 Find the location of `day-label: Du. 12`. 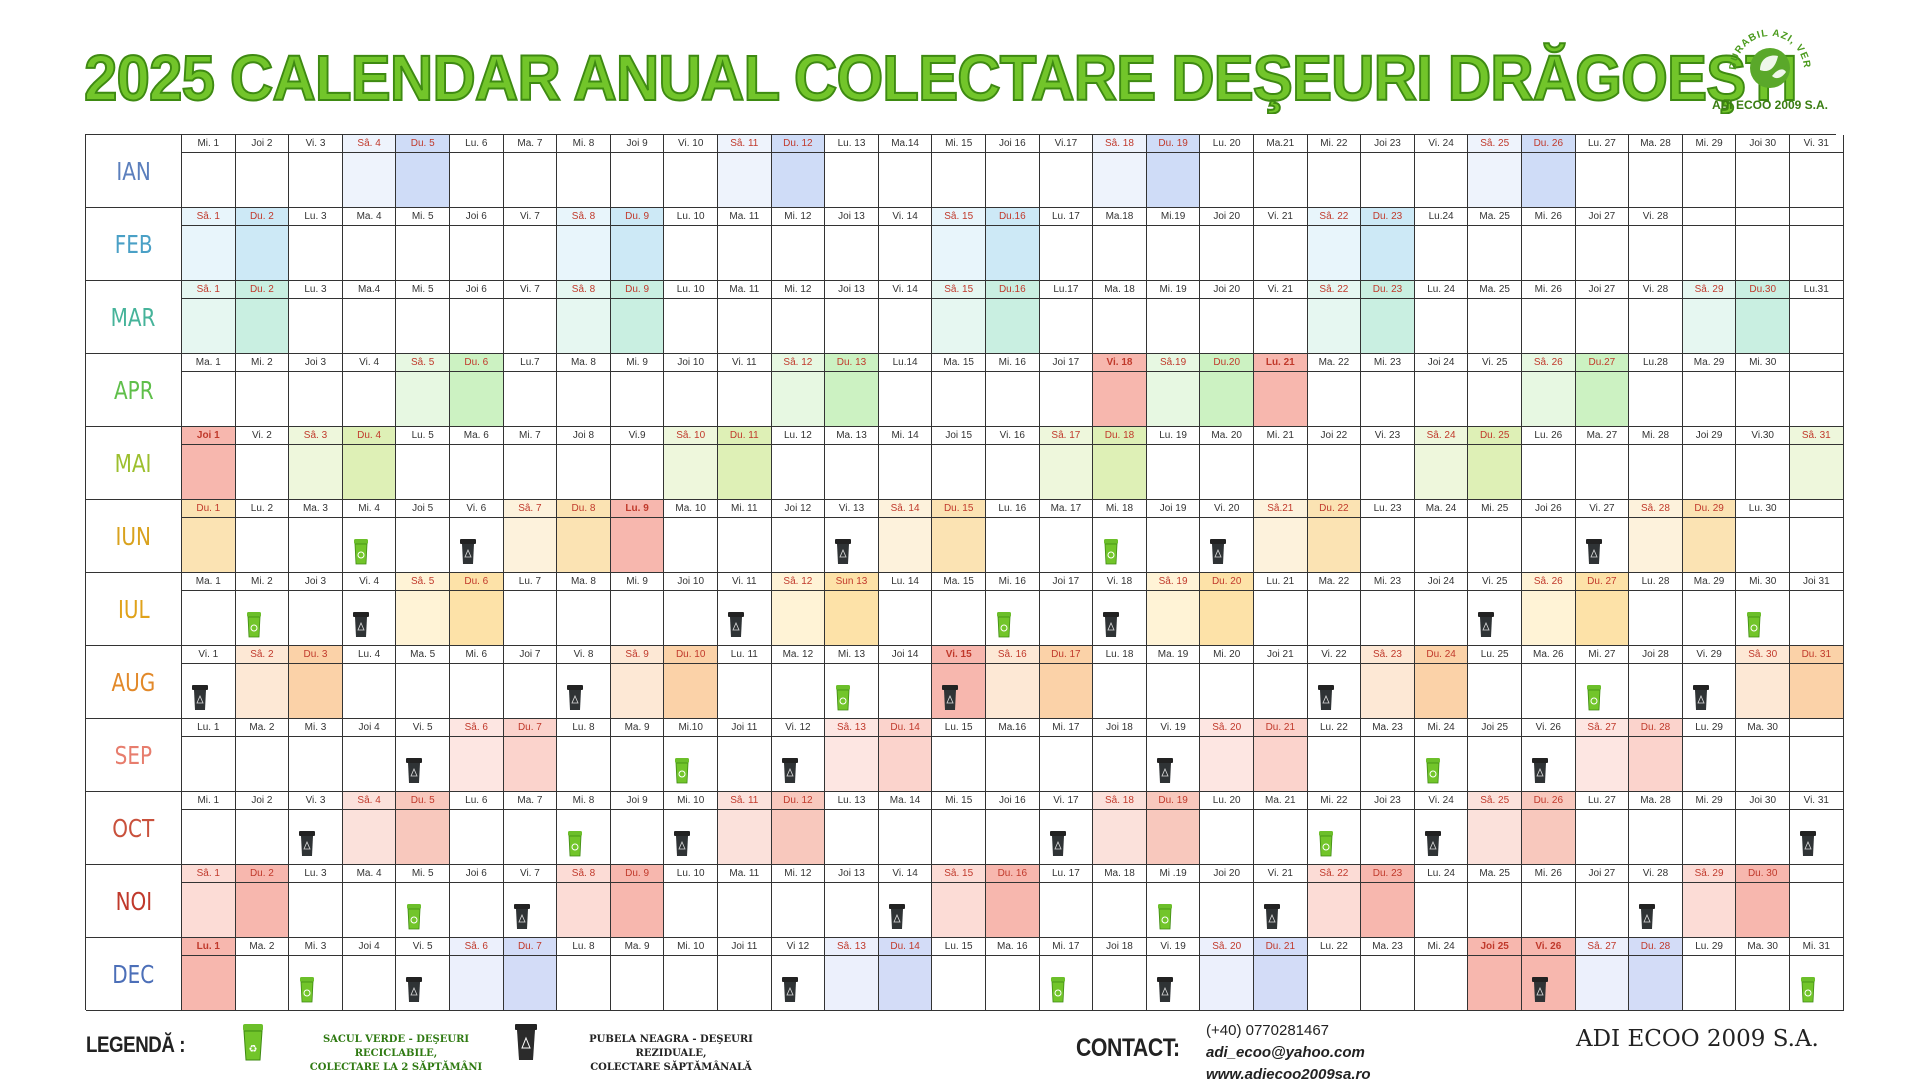

day-label: Du. 12 is located at coordinates (798, 144).